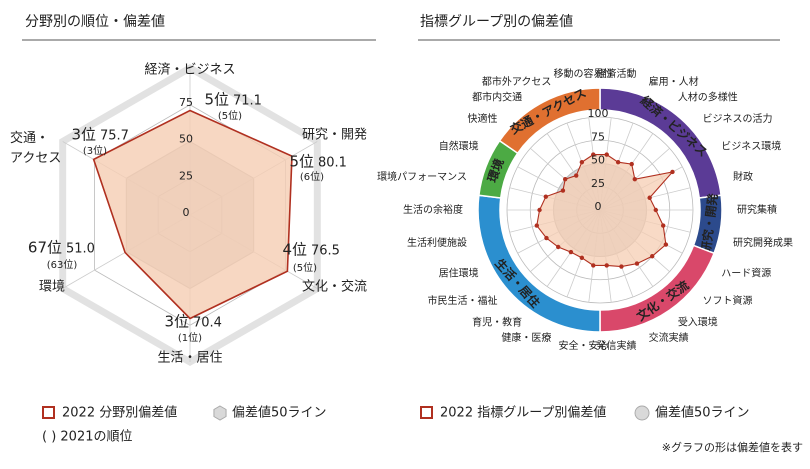 The width and height of the screenshot is (810, 469). What do you see at coordinates (709, 223) in the screenshot?
I see `group-label: 研究・開発` at bounding box center [709, 223].